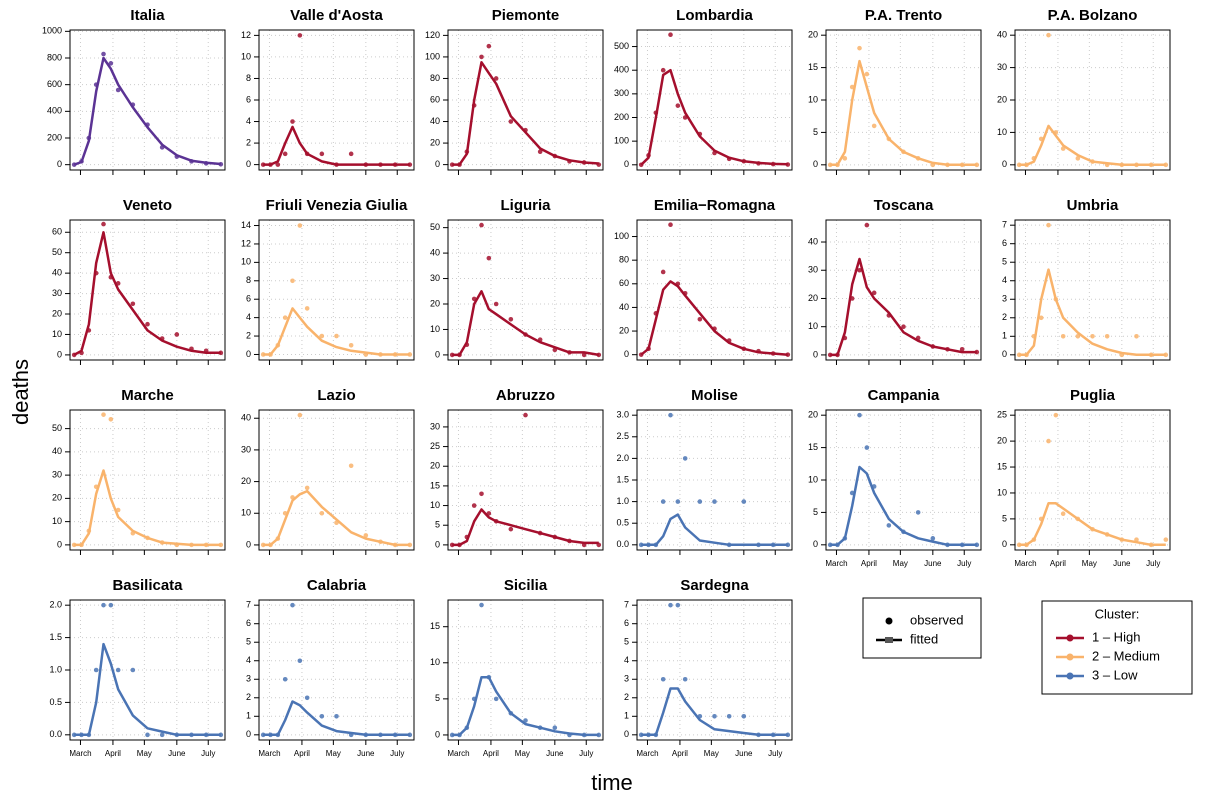  I want to click on y-tick-label: 20, so click(624, 330).